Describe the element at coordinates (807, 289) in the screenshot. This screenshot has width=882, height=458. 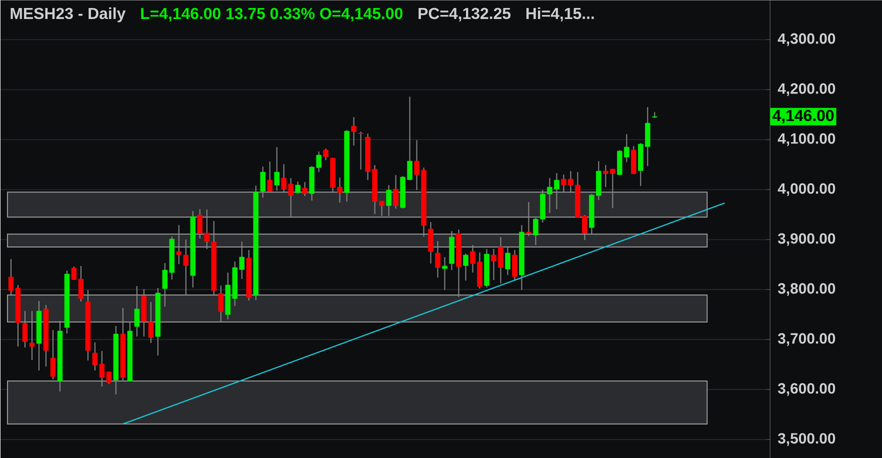
I see `y-tick-label: 3,800.00` at that location.